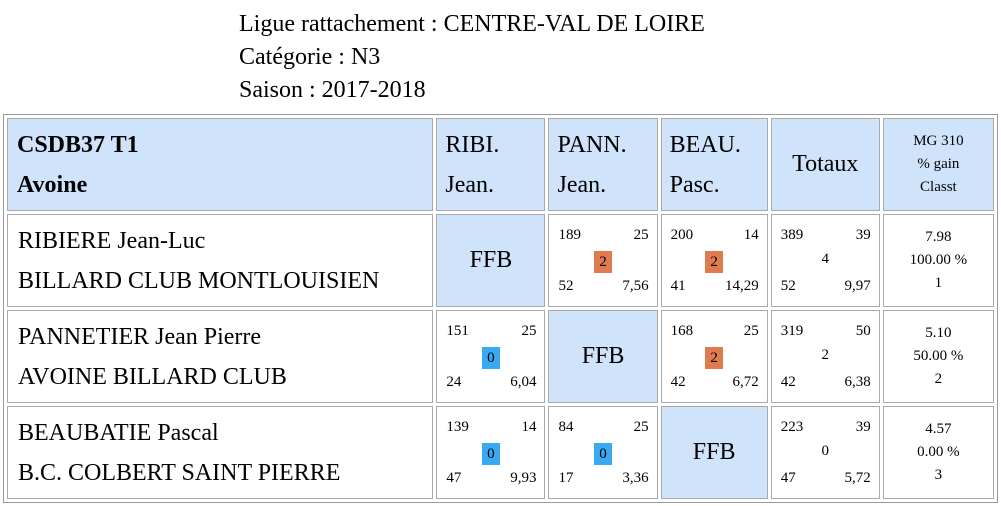 The height and width of the screenshot is (506, 1001). Describe the element at coordinates (745, 381) in the screenshot. I see `match-moyenne: 6,72` at that location.